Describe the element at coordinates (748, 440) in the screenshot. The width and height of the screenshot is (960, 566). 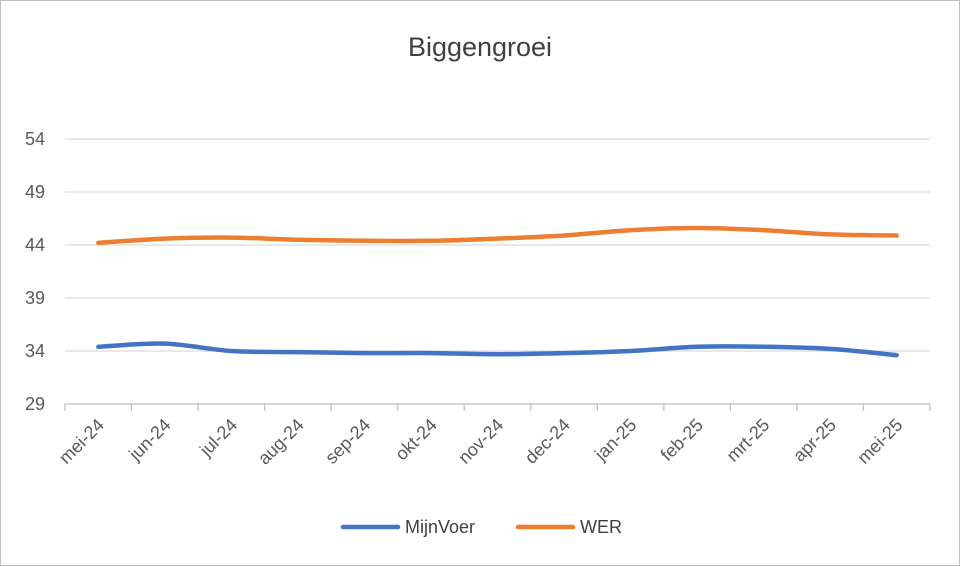
I see `x-tick-label: mrt-25` at that location.